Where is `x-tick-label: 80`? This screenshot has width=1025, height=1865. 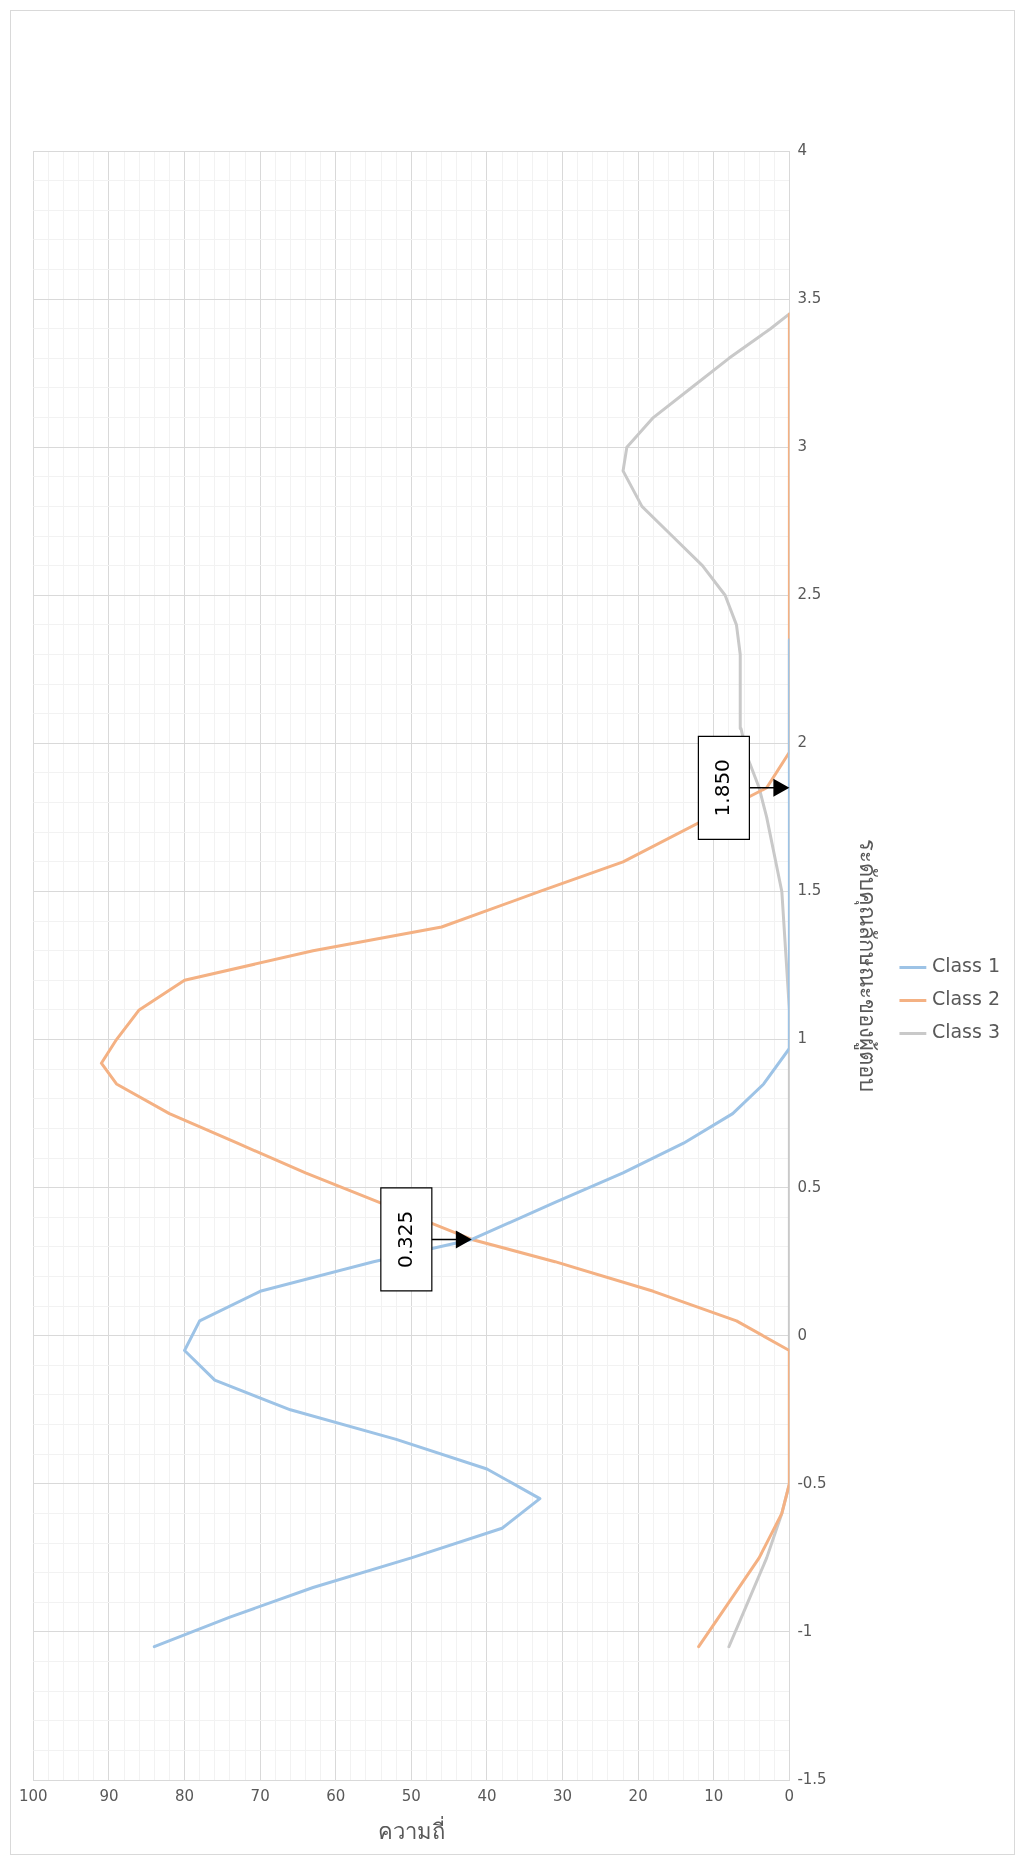
x-tick-label: 80 is located at coordinates (184, 1795).